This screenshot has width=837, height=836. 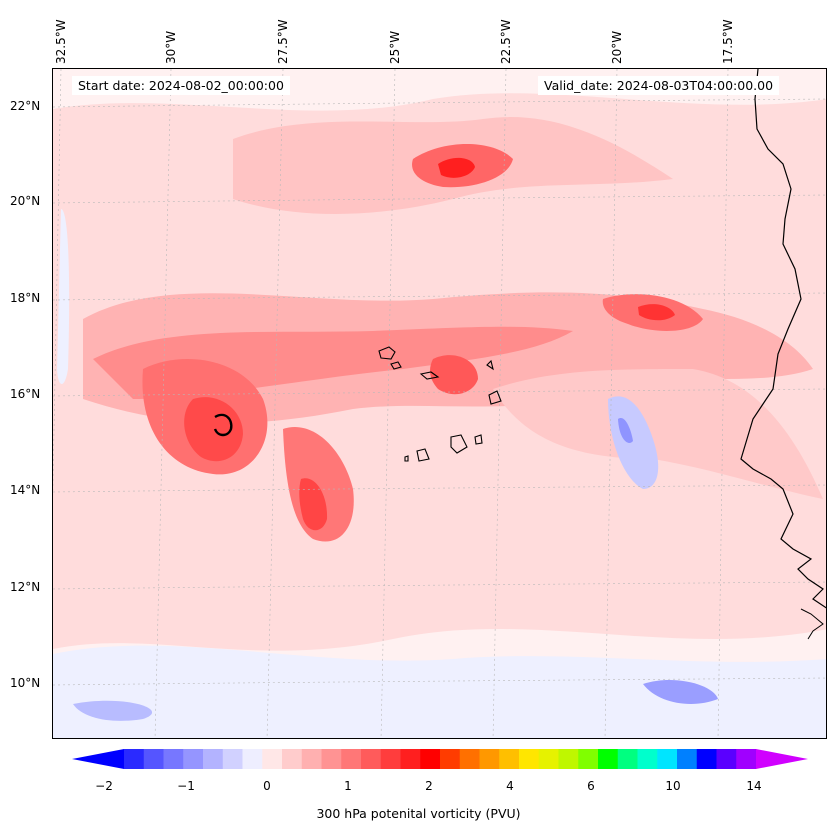 What do you see at coordinates (680, 691) in the screenshot?
I see `pv-negative-sw` at bounding box center [680, 691].